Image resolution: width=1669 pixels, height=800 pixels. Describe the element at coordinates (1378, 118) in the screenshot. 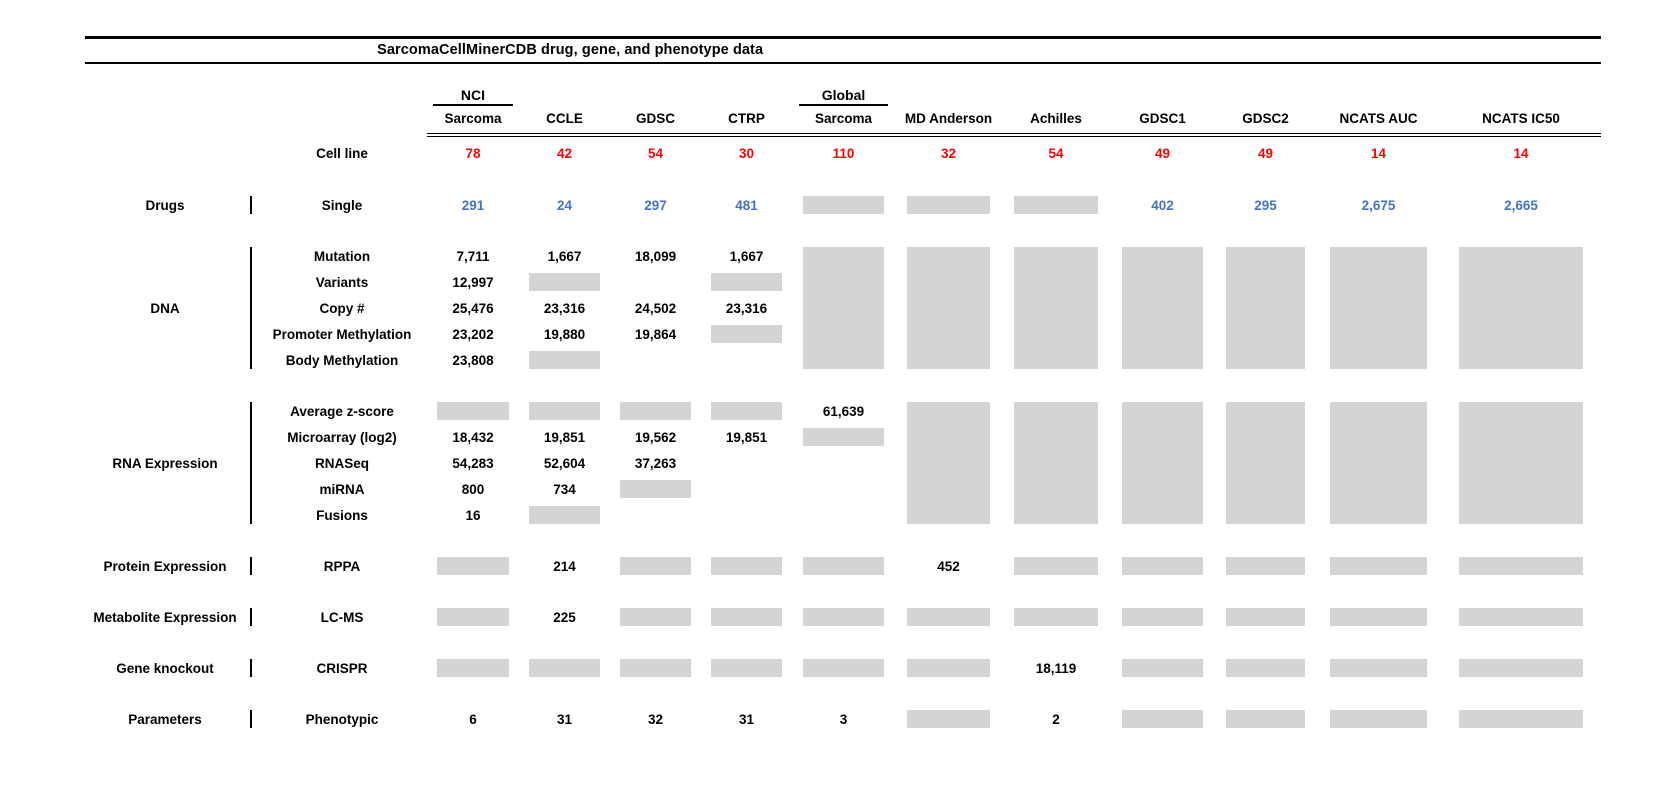

I see `column-header-ncats-auc: NCATS AUC` at that location.